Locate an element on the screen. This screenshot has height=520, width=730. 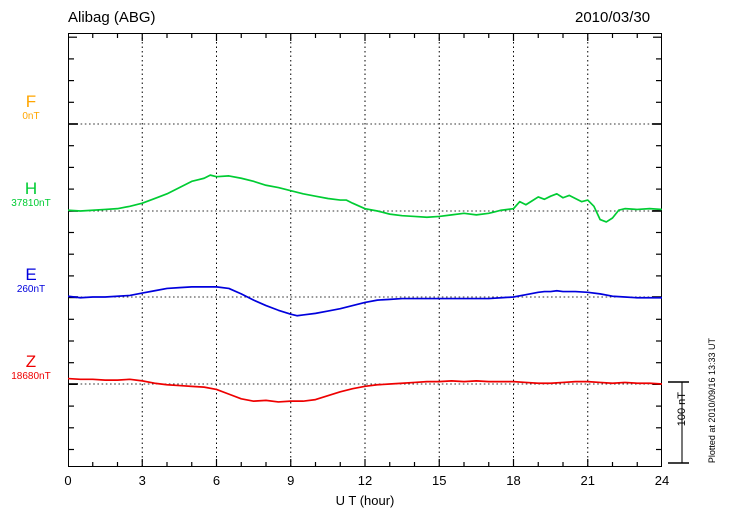
x-axis-title: U T (hour) is located at coordinates (365, 500).